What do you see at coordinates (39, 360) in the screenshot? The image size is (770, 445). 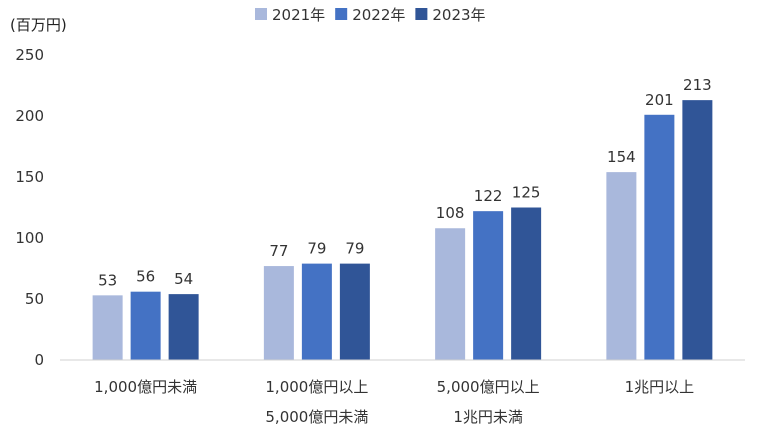 I see `y-tick-label: 0` at bounding box center [39, 360].